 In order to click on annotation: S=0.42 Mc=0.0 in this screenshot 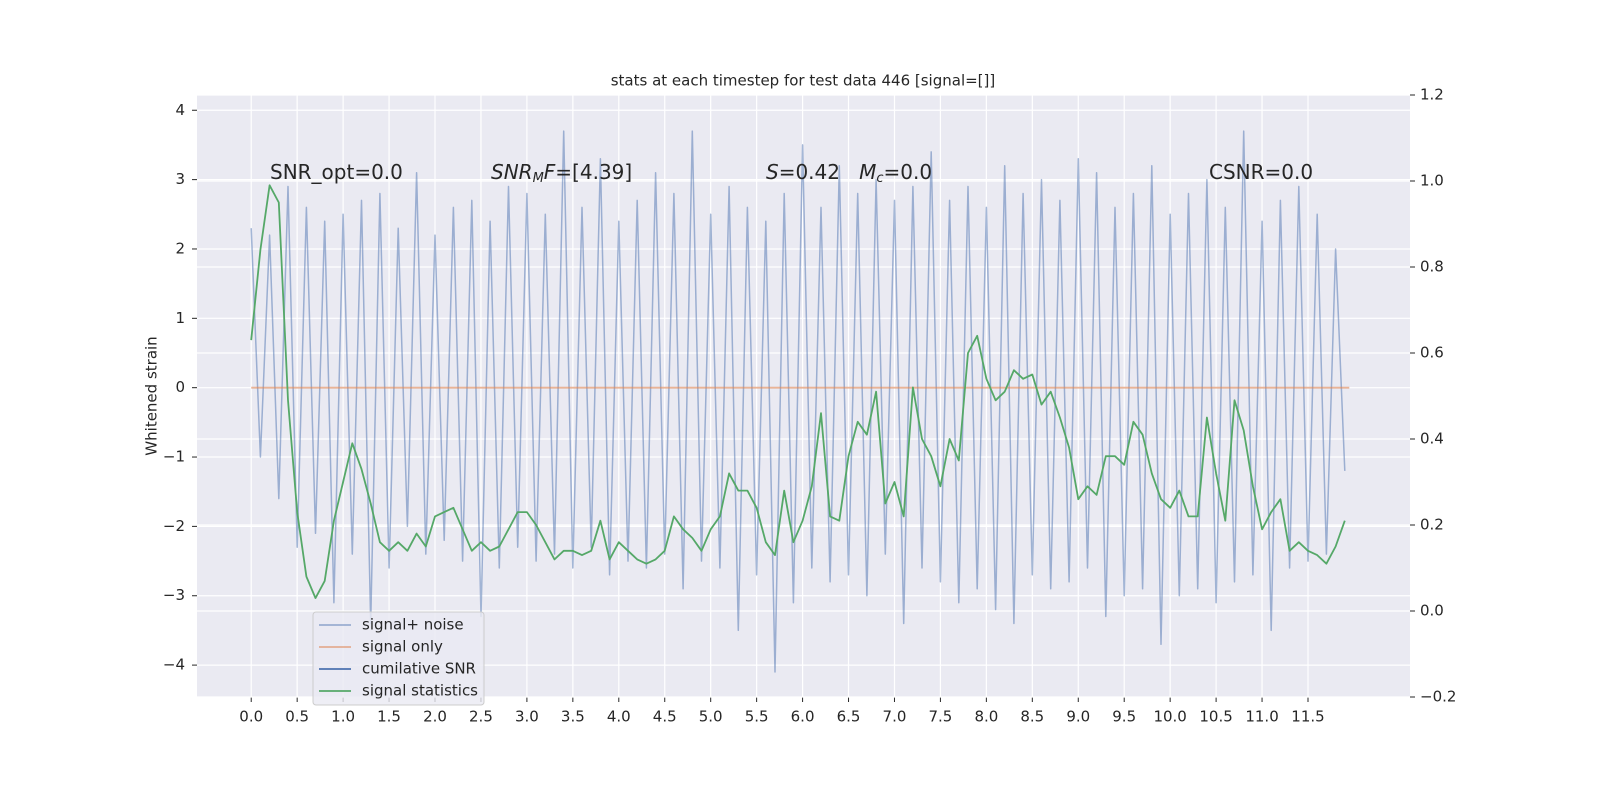, I will do `click(849, 173)`.